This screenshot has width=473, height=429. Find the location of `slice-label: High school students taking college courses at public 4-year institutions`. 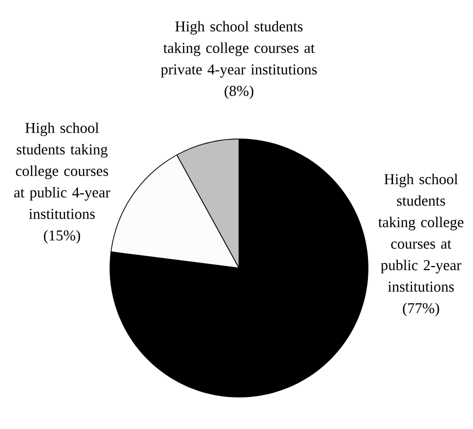

slice-label: High school students taking college courses at public 4-year institutions is located at coordinates (62, 170).